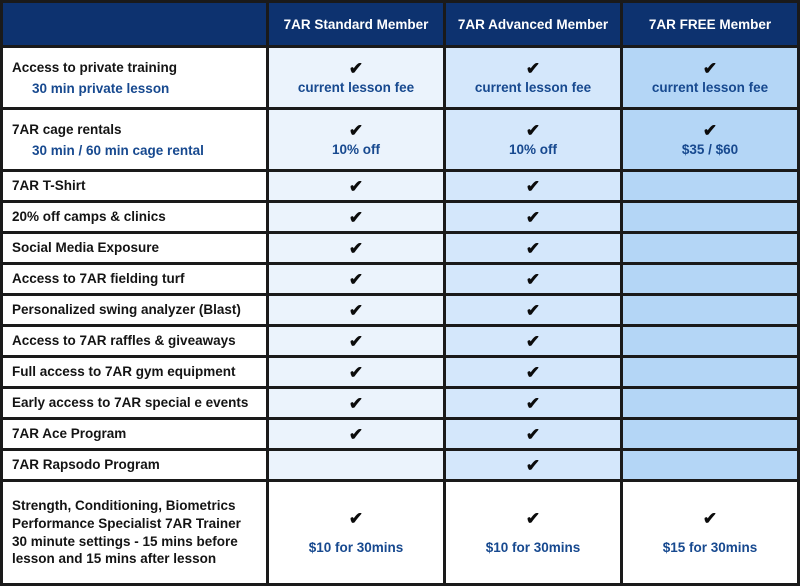 The width and height of the screenshot is (800, 586). I want to click on value-cell-standard: ✔ $10 for 30mins, so click(356, 532).